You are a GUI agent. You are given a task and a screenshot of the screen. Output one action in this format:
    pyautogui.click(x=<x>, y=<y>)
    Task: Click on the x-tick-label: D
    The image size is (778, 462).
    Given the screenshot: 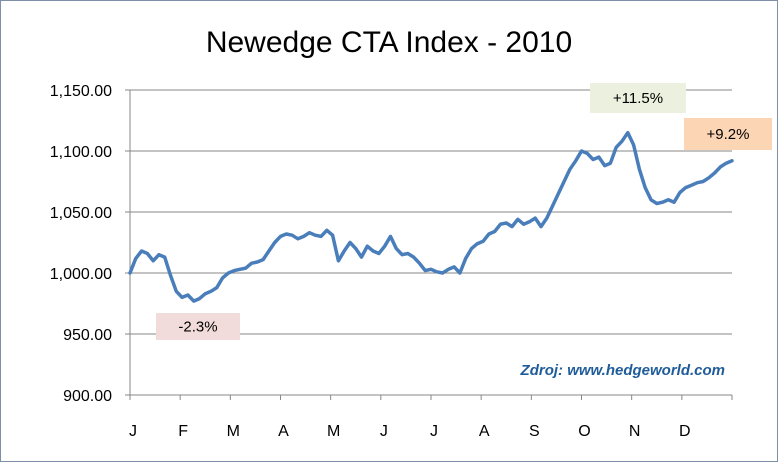 What is the action you would take?
    pyautogui.click(x=685, y=431)
    